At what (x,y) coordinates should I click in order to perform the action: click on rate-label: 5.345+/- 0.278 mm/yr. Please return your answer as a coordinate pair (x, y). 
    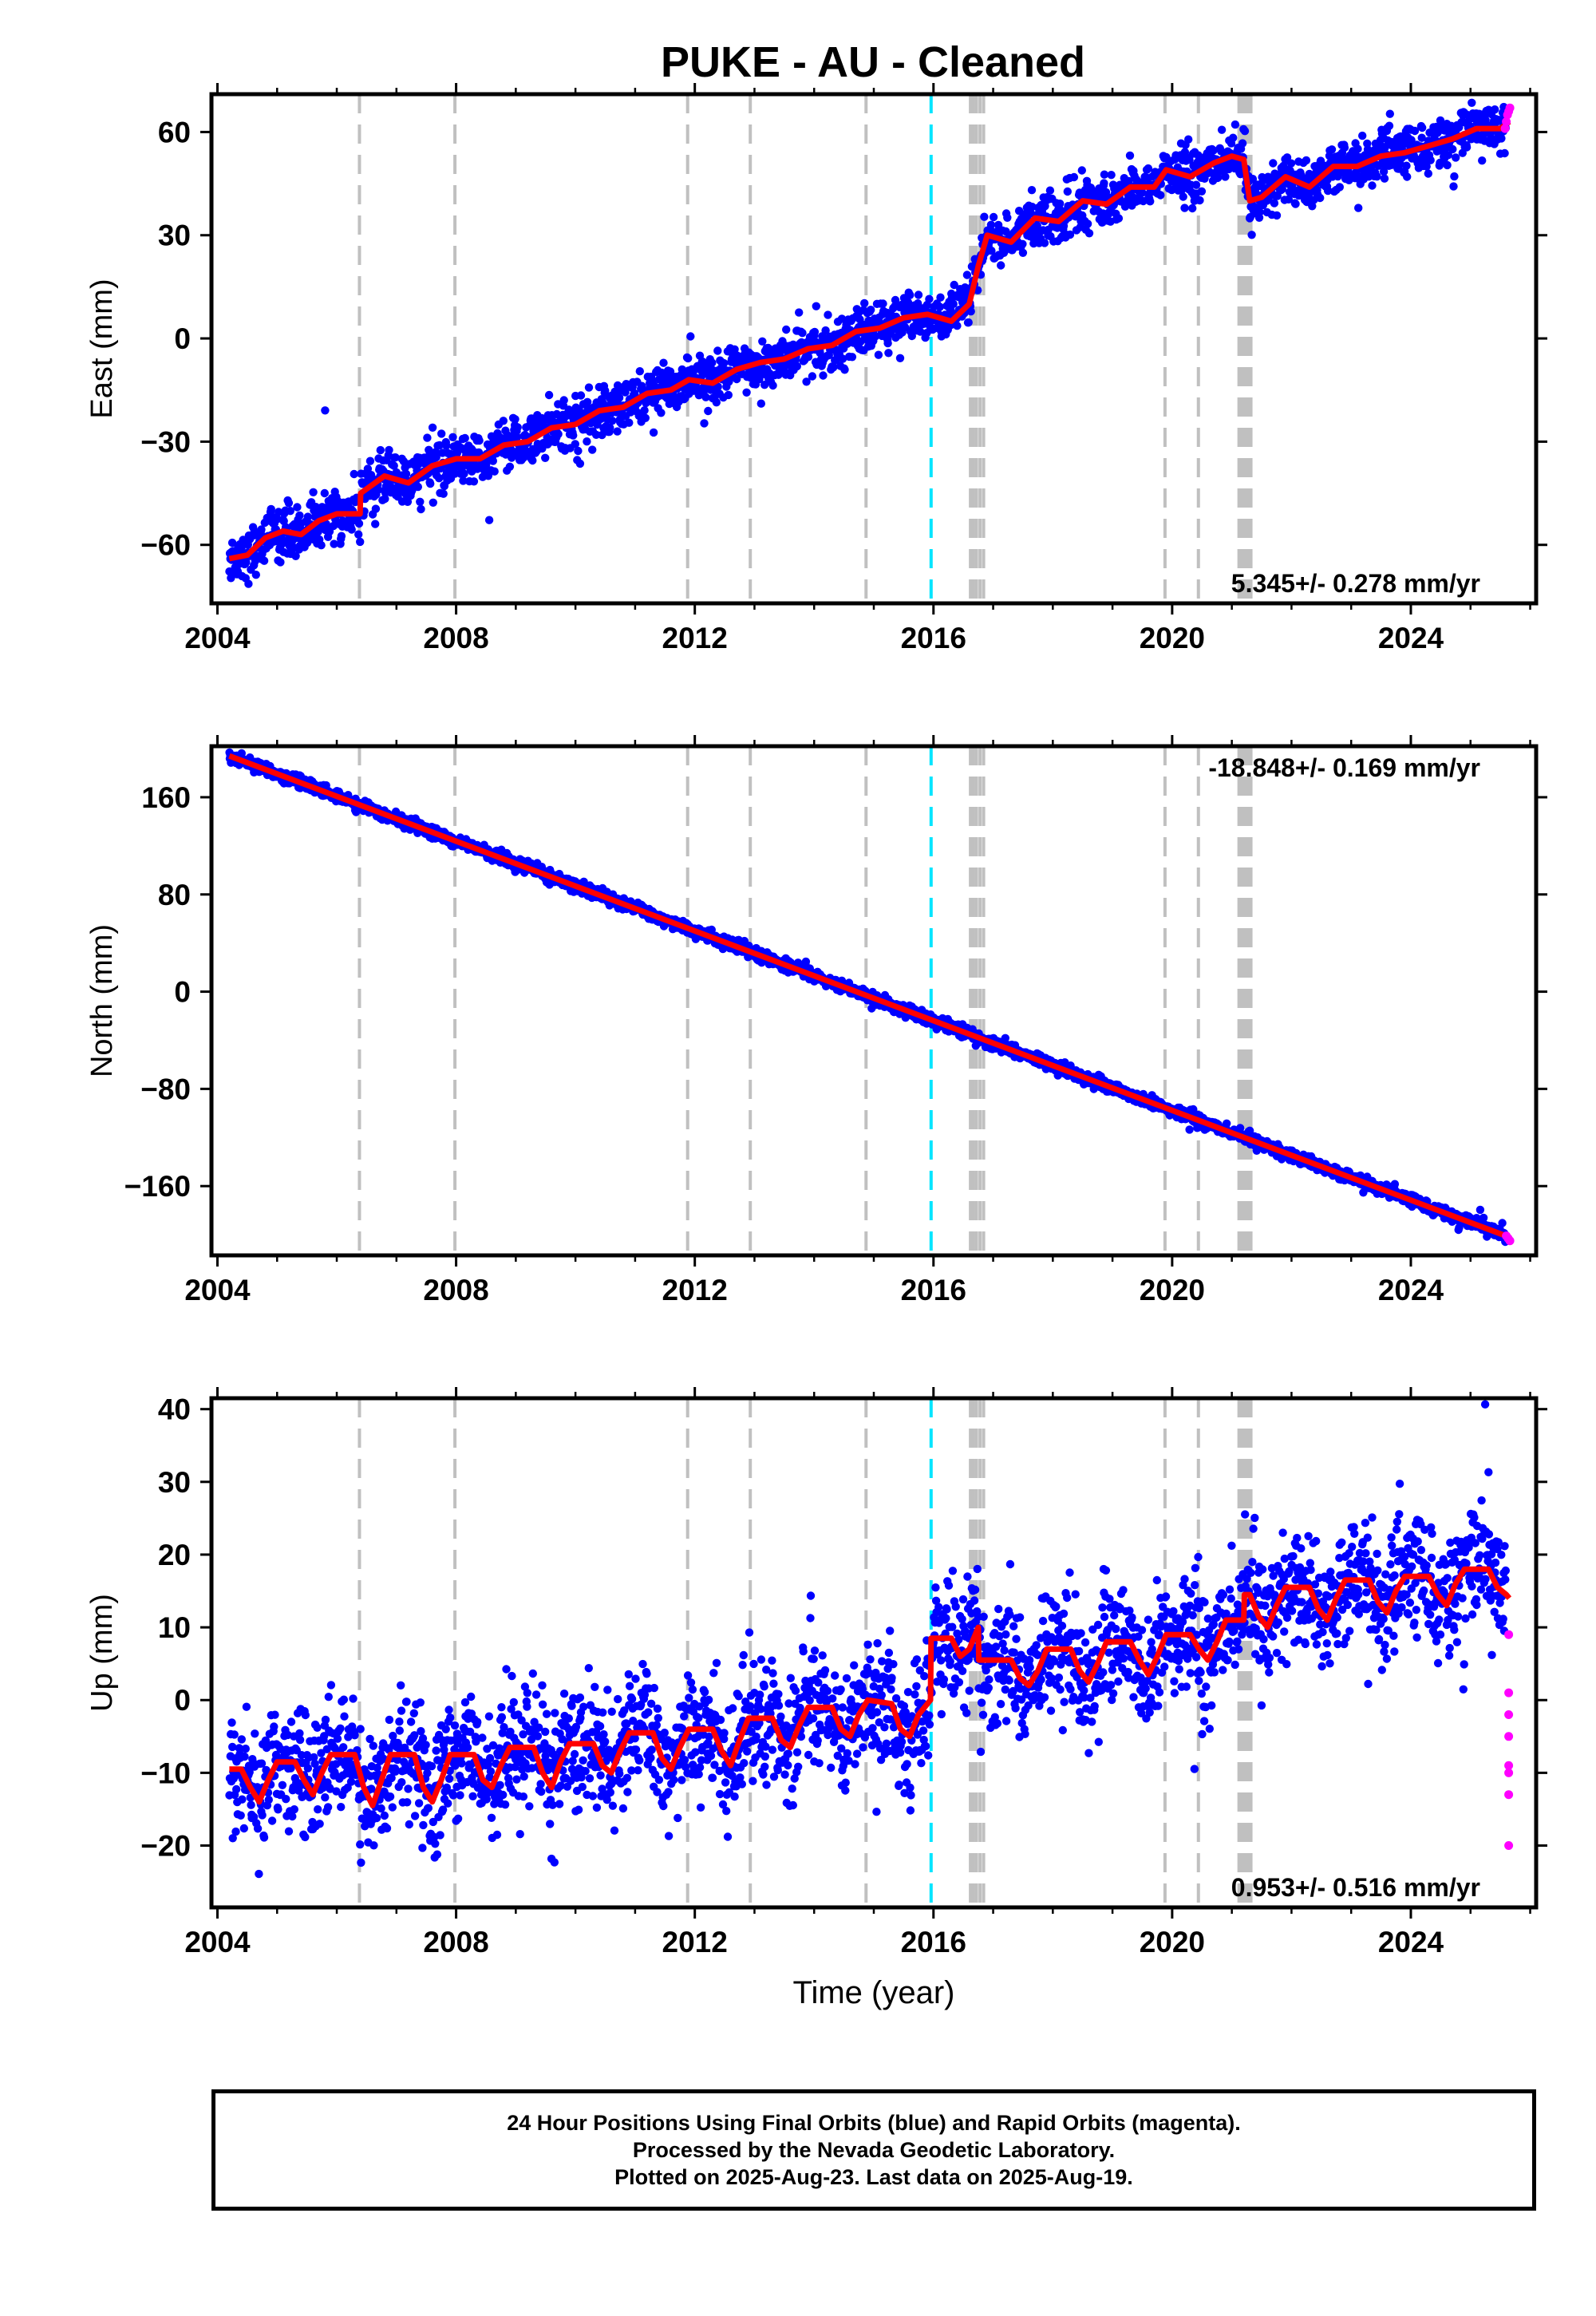
    Looking at the image, I should click on (1355, 583).